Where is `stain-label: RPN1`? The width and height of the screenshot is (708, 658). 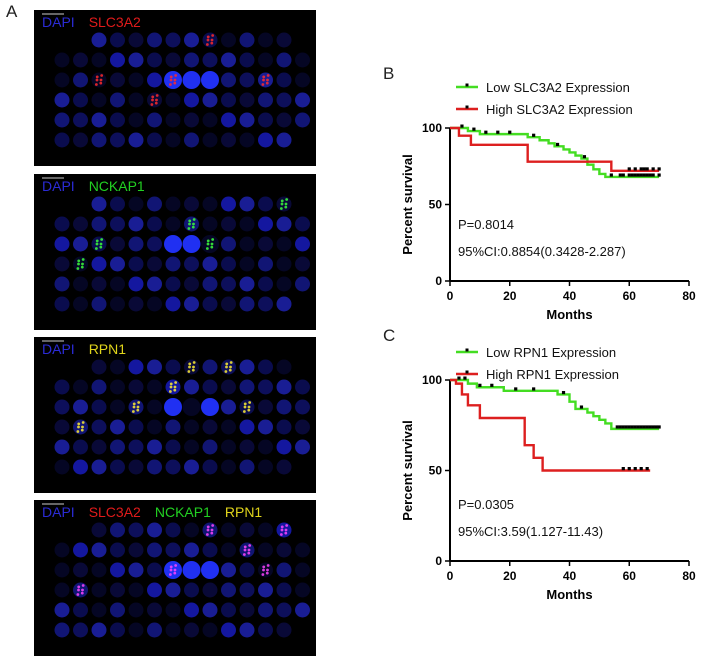
stain-label: RPN1 is located at coordinates (107, 349).